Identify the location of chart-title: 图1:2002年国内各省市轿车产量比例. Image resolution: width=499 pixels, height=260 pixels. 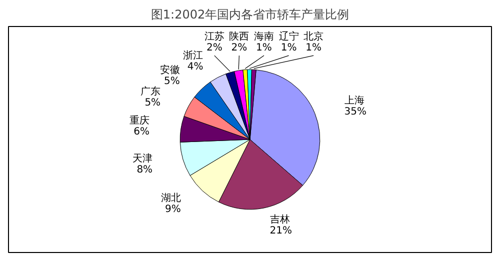
(250, 15).